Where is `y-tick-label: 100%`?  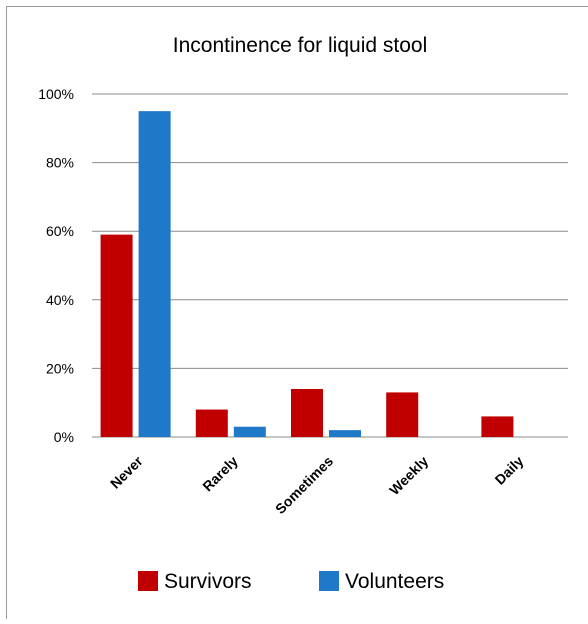
y-tick-label: 100% is located at coordinates (56, 94).